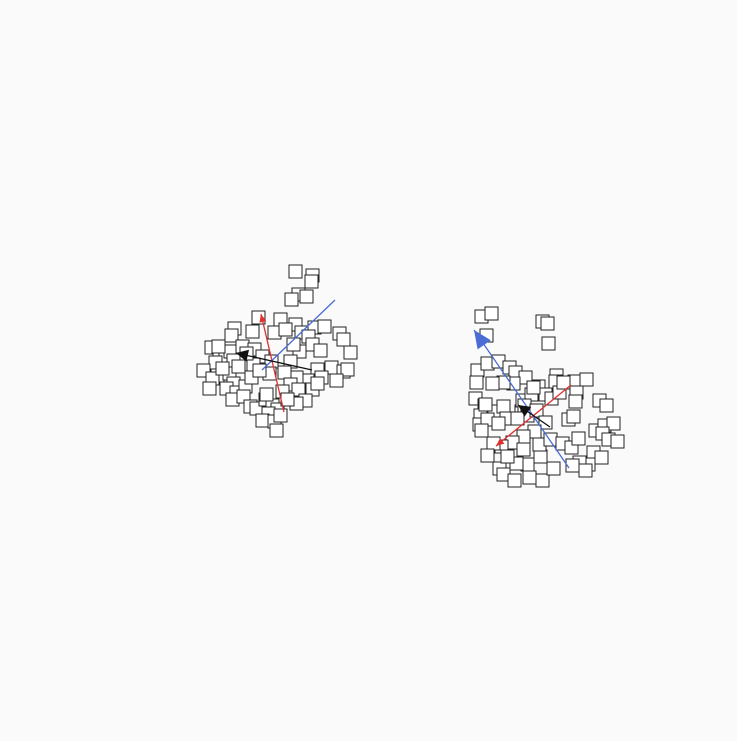 The image size is (737, 741). I want to click on blue-arrow-head, so click(482, 340).